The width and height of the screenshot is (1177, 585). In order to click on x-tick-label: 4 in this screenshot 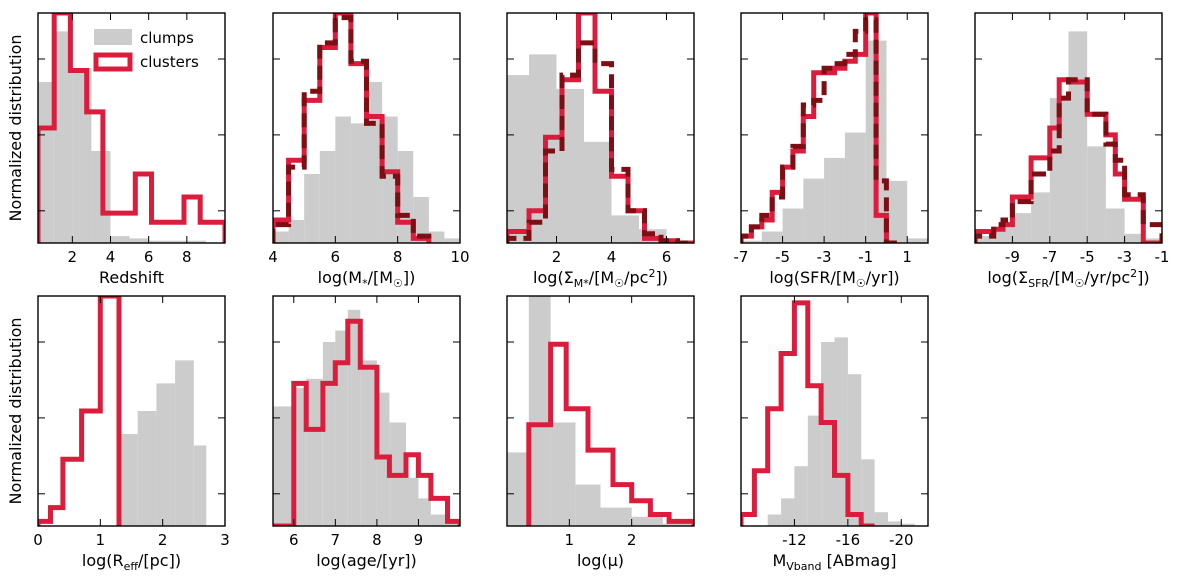, I will do `click(111, 257)`.